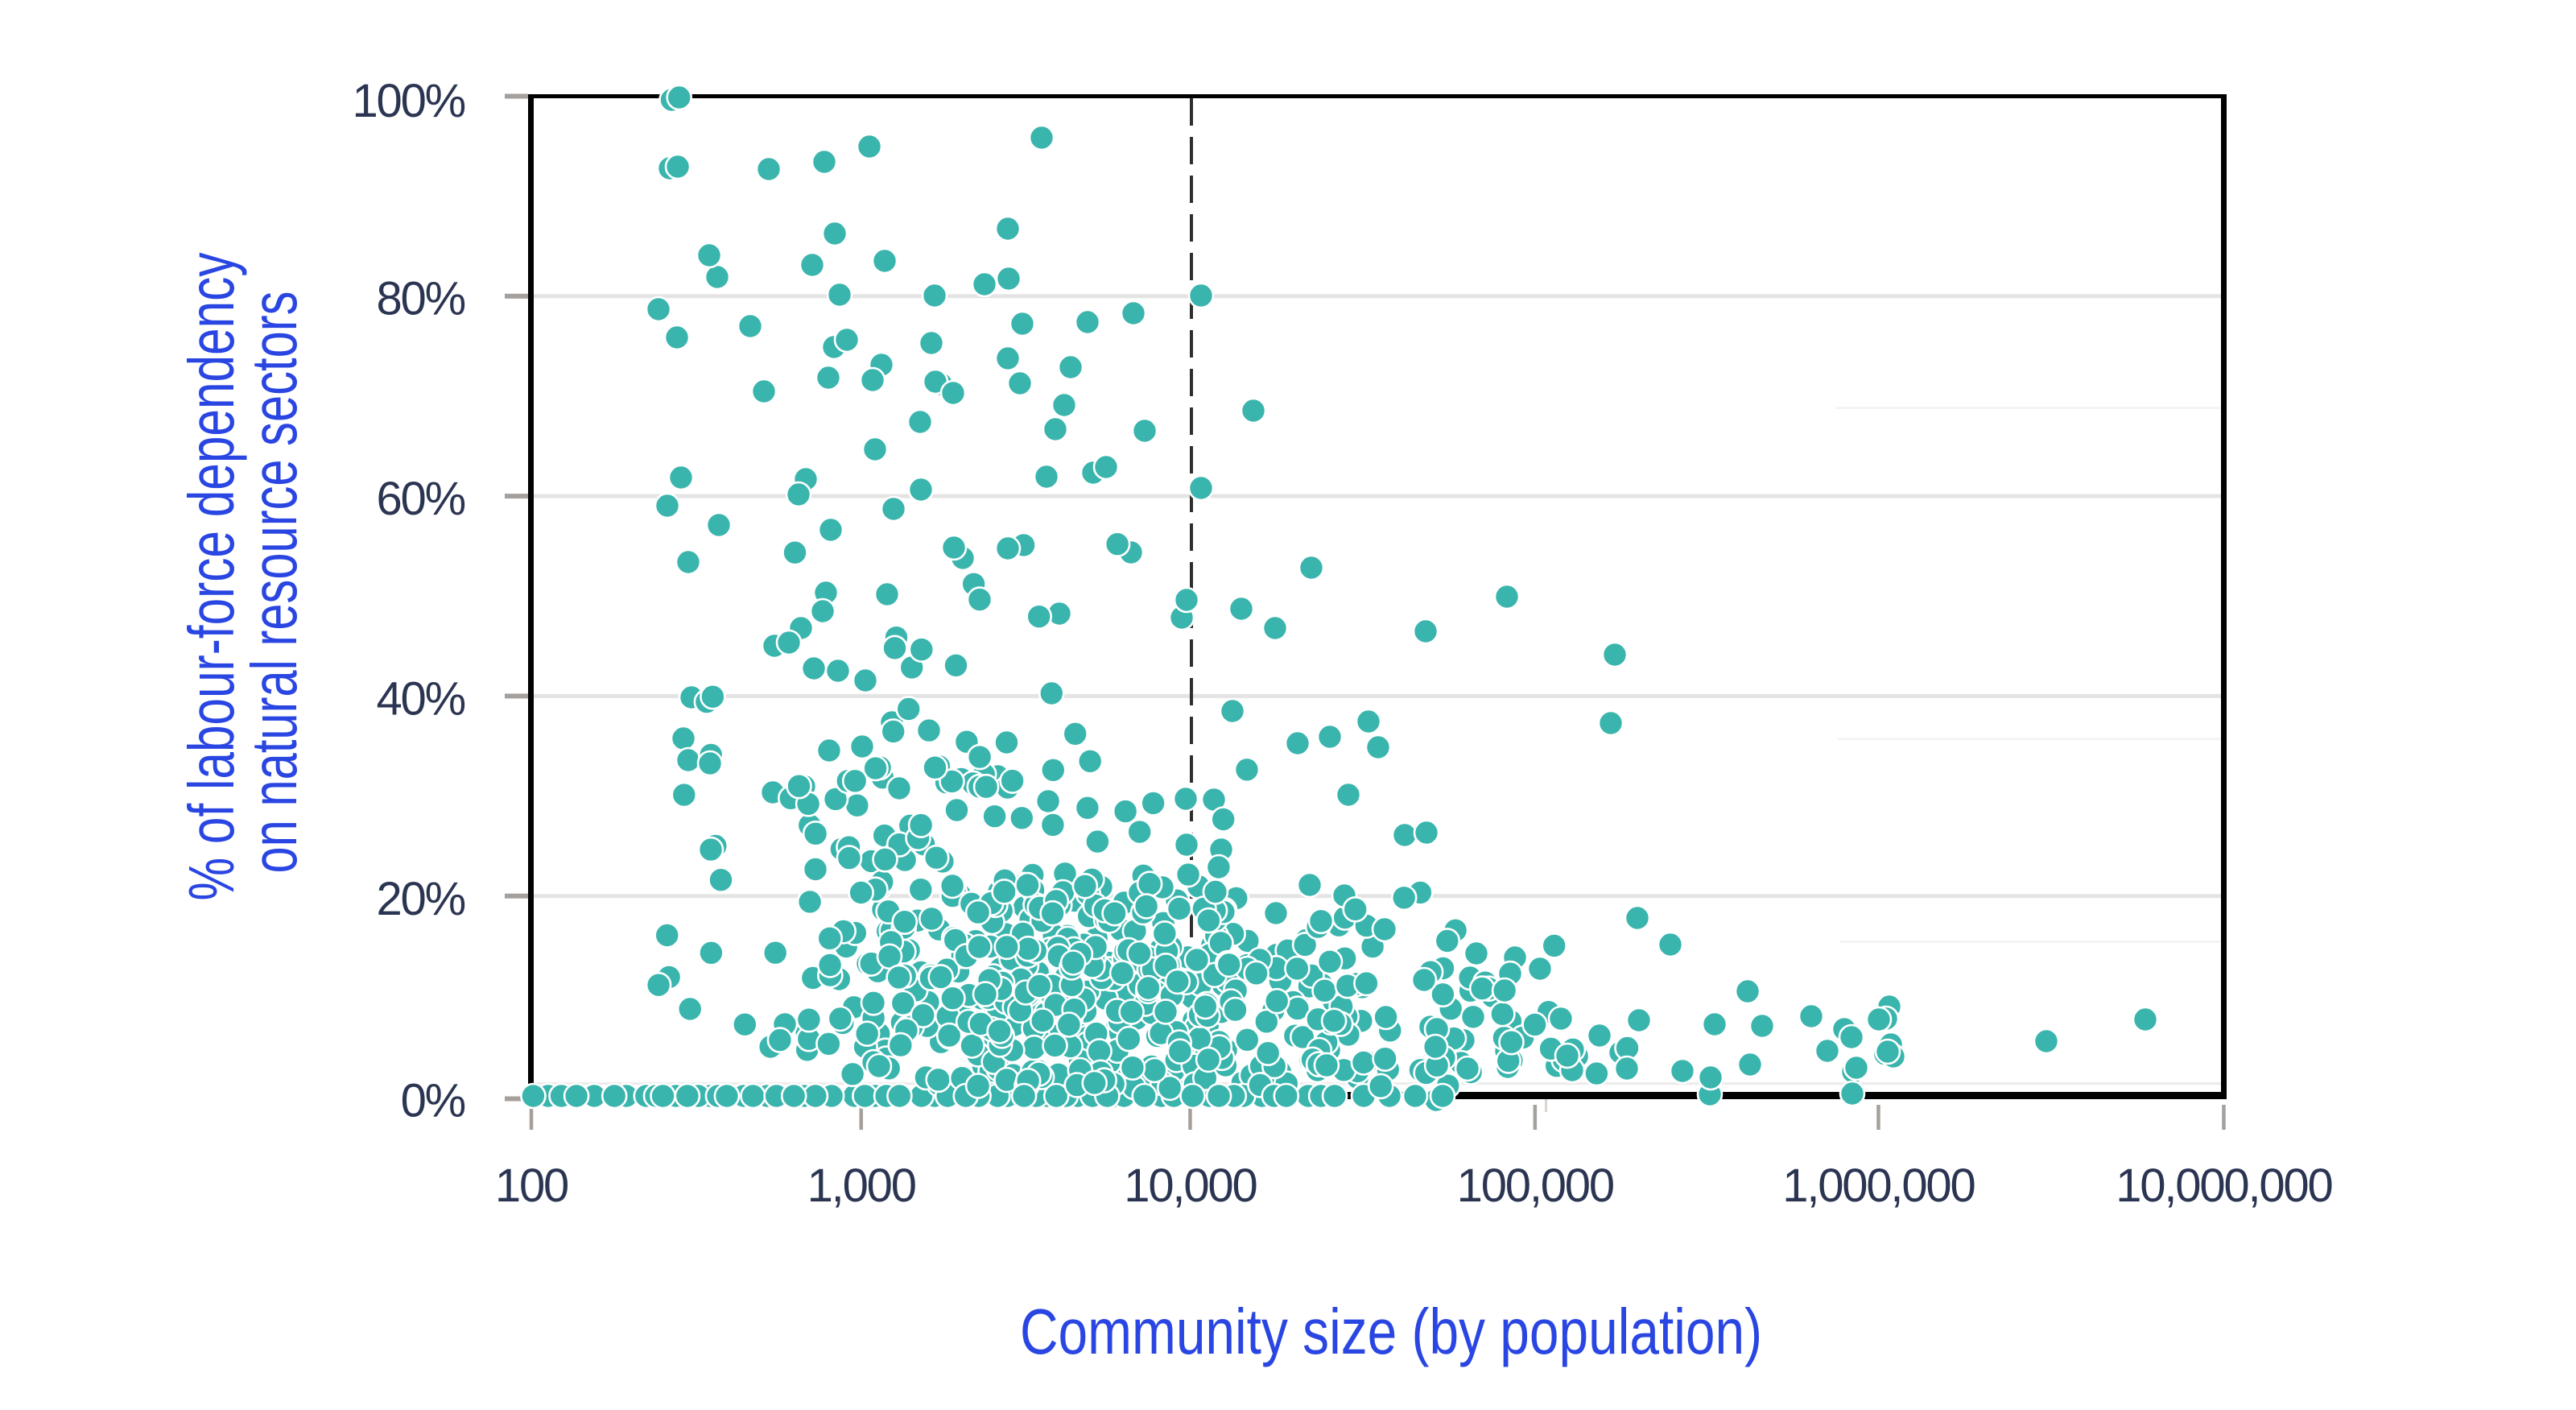  What do you see at coordinates (1878, 1186) in the screenshot?
I see `svg-text: 1,000,000` at bounding box center [1878, 1186].